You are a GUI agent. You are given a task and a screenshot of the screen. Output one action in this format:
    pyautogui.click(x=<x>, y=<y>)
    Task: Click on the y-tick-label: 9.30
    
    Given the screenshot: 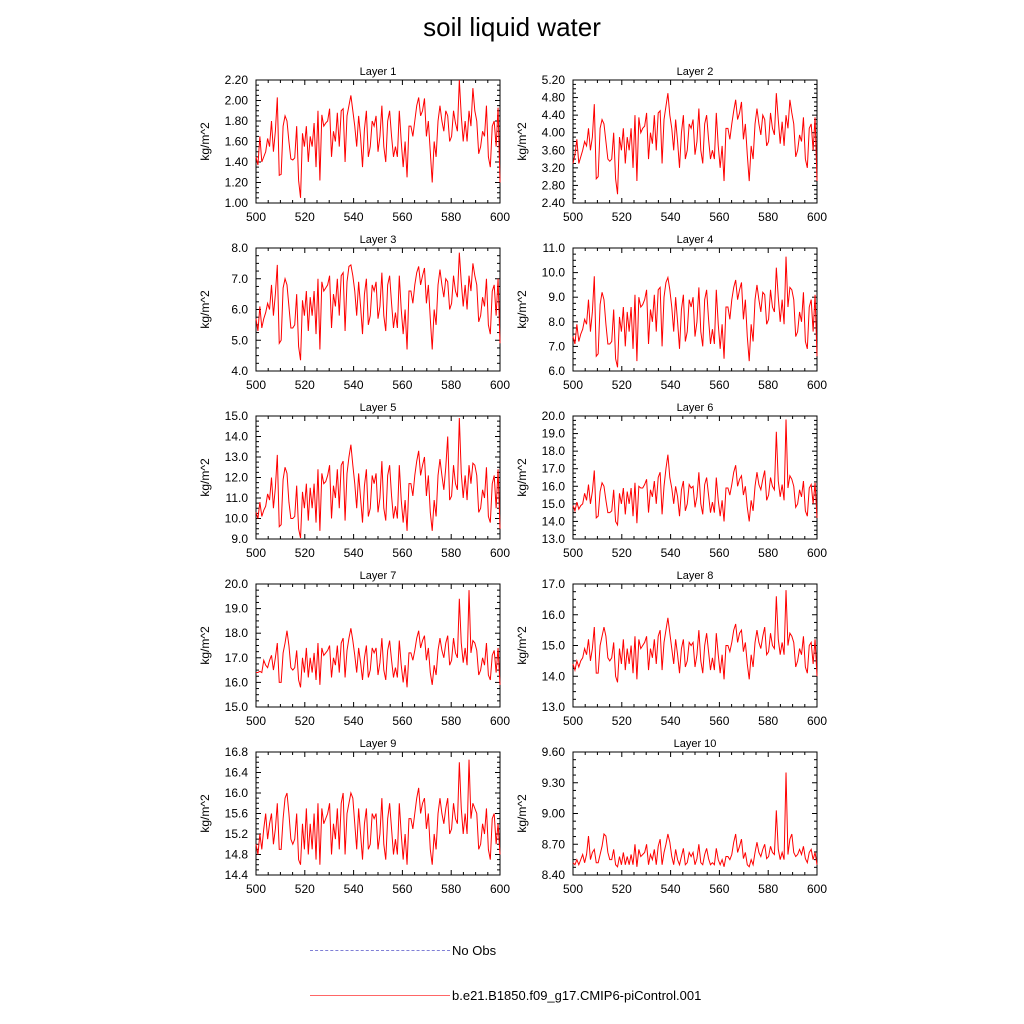 What is the action you would take?
    pyautogui.click(x=554, y=783)
    